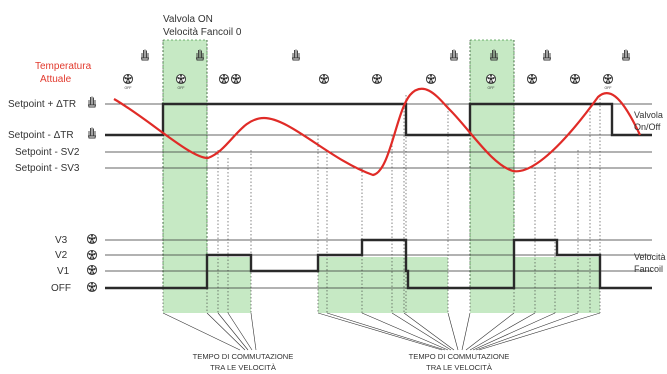  I want to click on speed-off-label: OFF, so click(61, 288).